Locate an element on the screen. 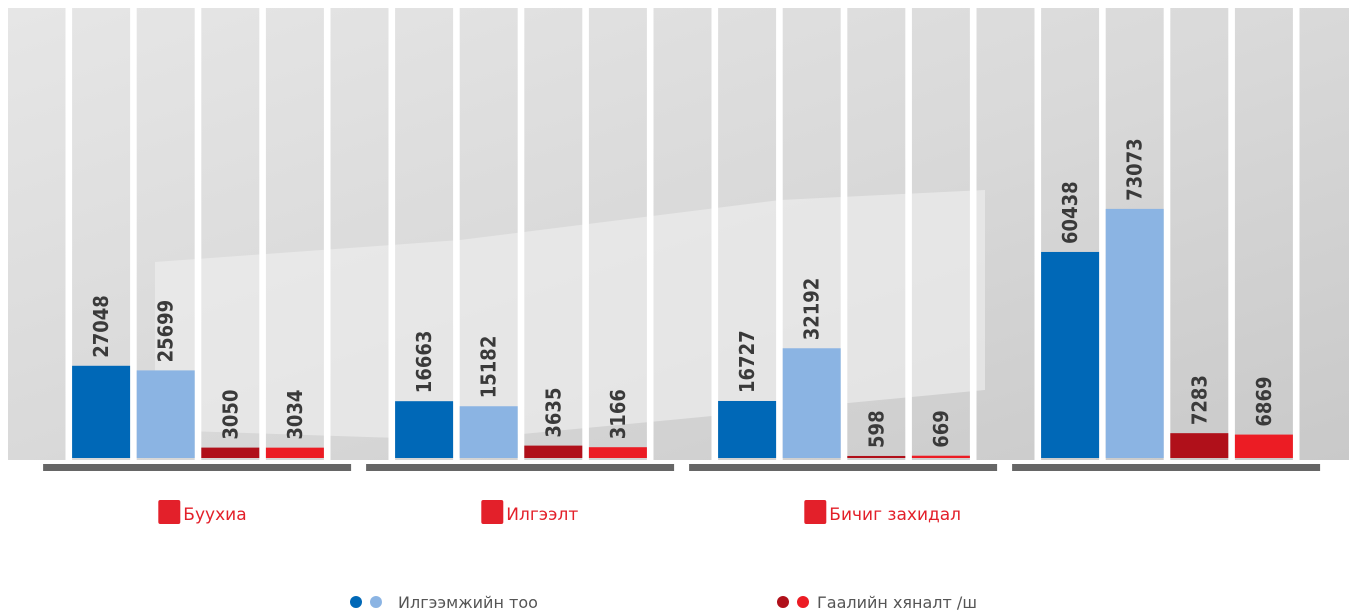  value-label: 6869 is located at coordinates (1264, 402).